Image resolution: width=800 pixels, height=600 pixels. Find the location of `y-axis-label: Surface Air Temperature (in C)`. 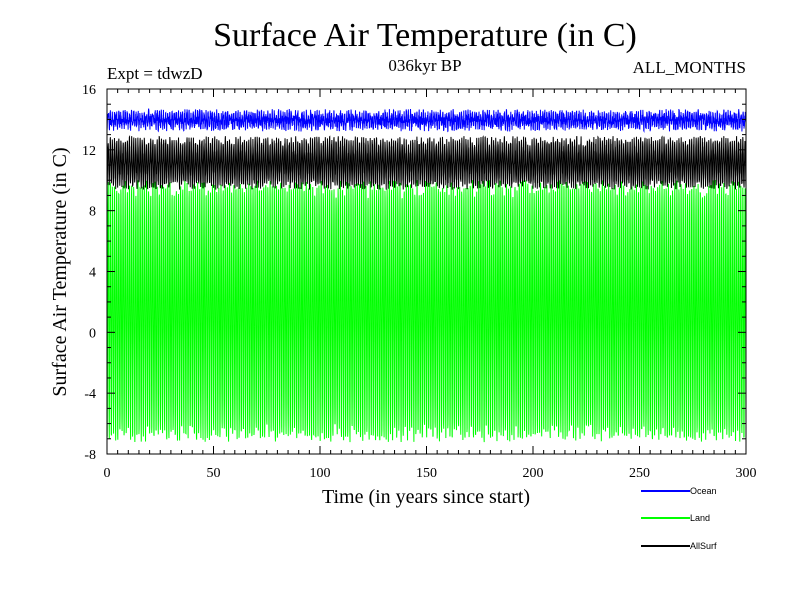

y-axis-label: Surface Air Temperature (in C) is located at coordinates (60, 271).